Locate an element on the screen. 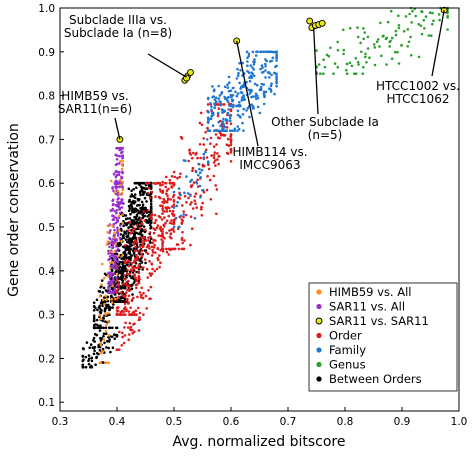 Image resolution: width=474 pixels, height=456 pixels. annotation-label: (n=5) is located at coordinates (325, 135).